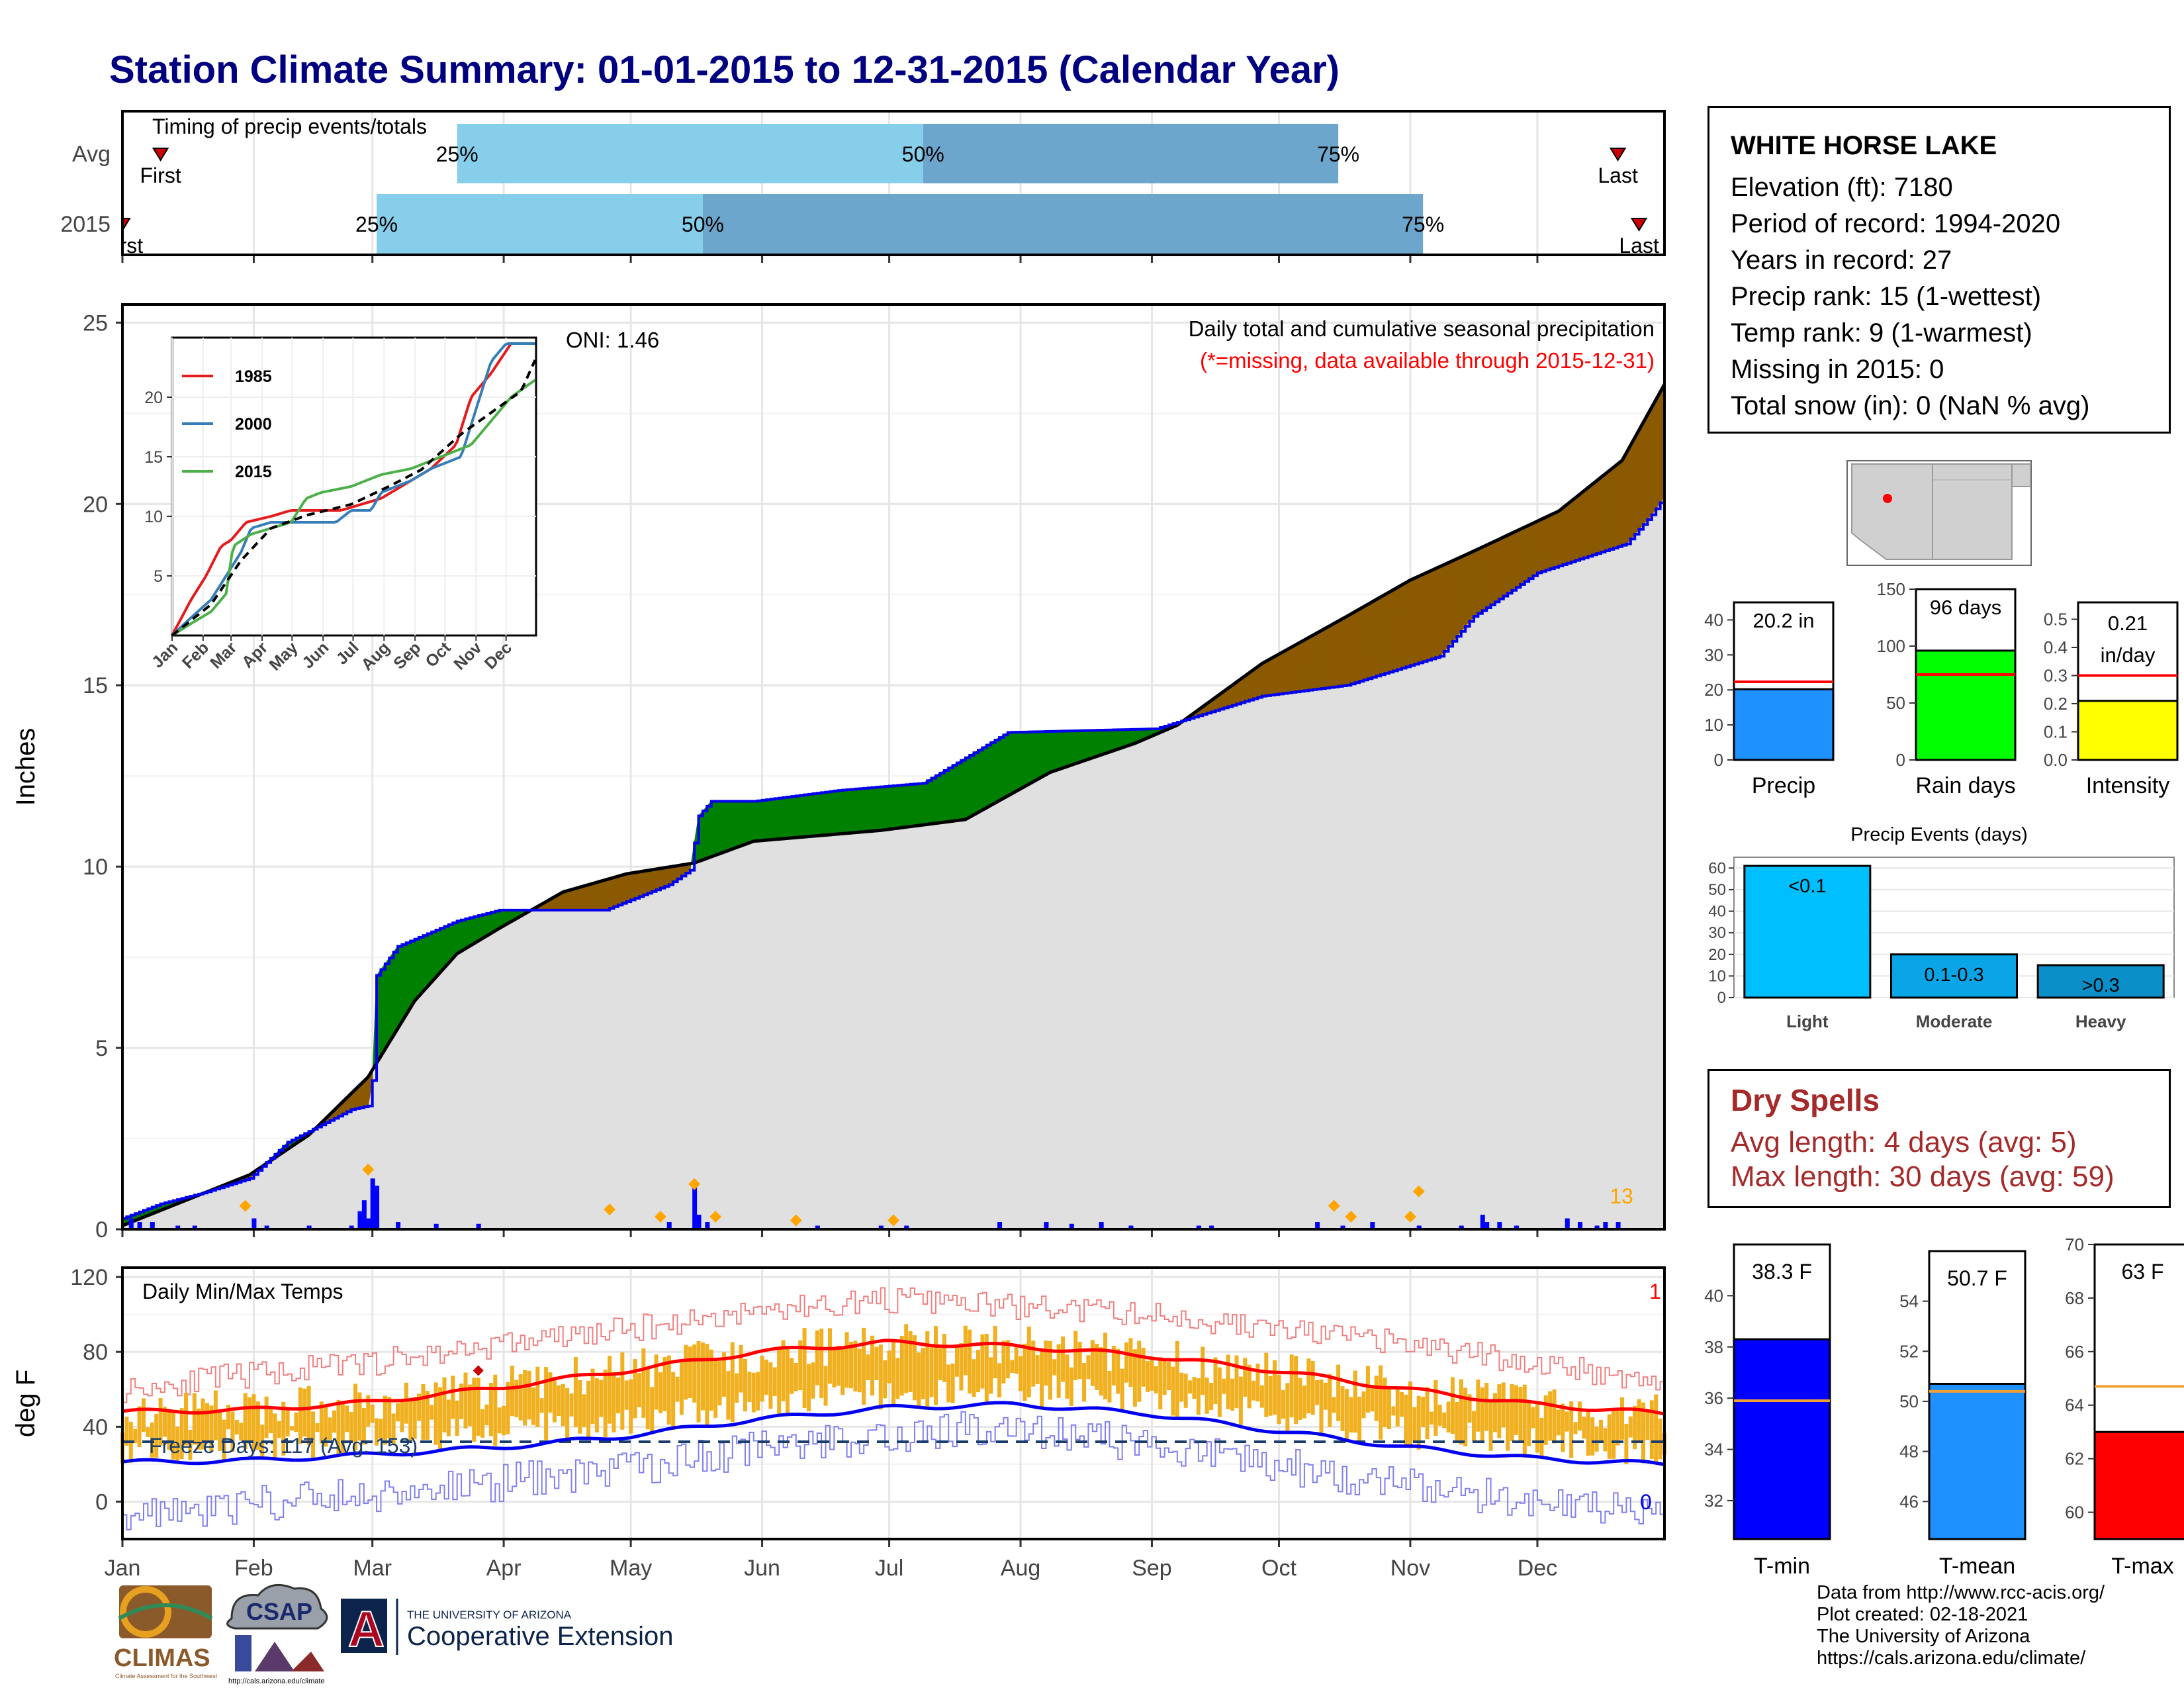 The height and width of the screenshot is (1688, 2184). What do you see at coordinates (276, 1681) in the screenshot?
I see `csap-url: http://cals.arizona.edu/climate` at bounding box center [276, 1681].